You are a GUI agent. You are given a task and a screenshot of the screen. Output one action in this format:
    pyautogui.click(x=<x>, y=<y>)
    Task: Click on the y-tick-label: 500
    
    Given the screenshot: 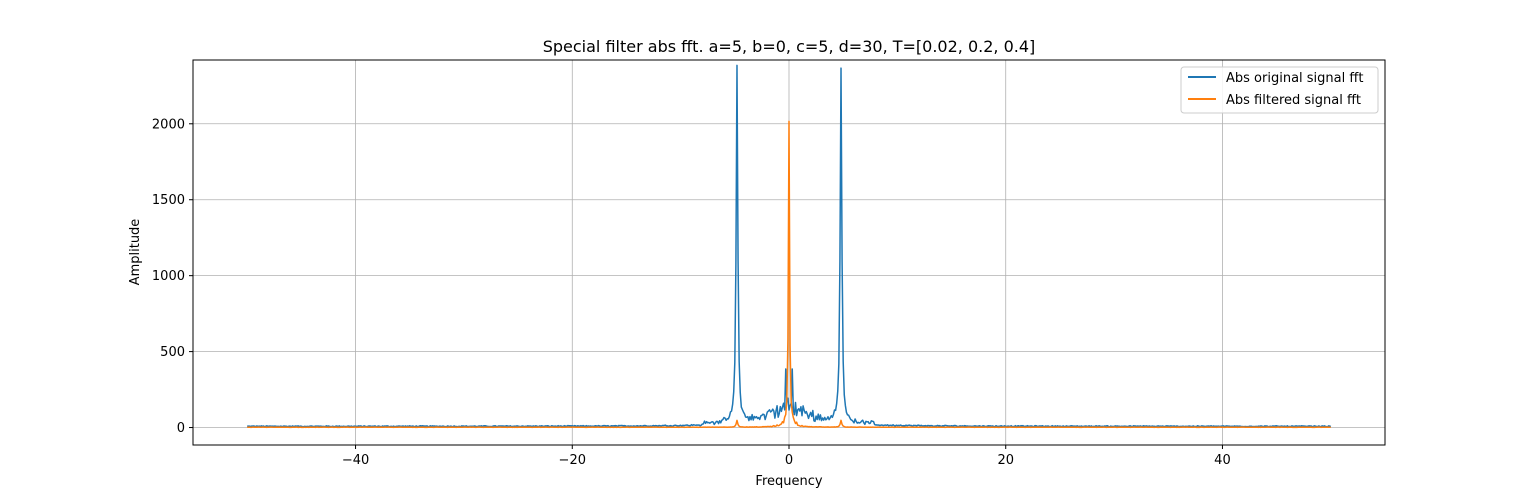 What is the action you would take?
    pyautogui.click(x=172, y=352)
    